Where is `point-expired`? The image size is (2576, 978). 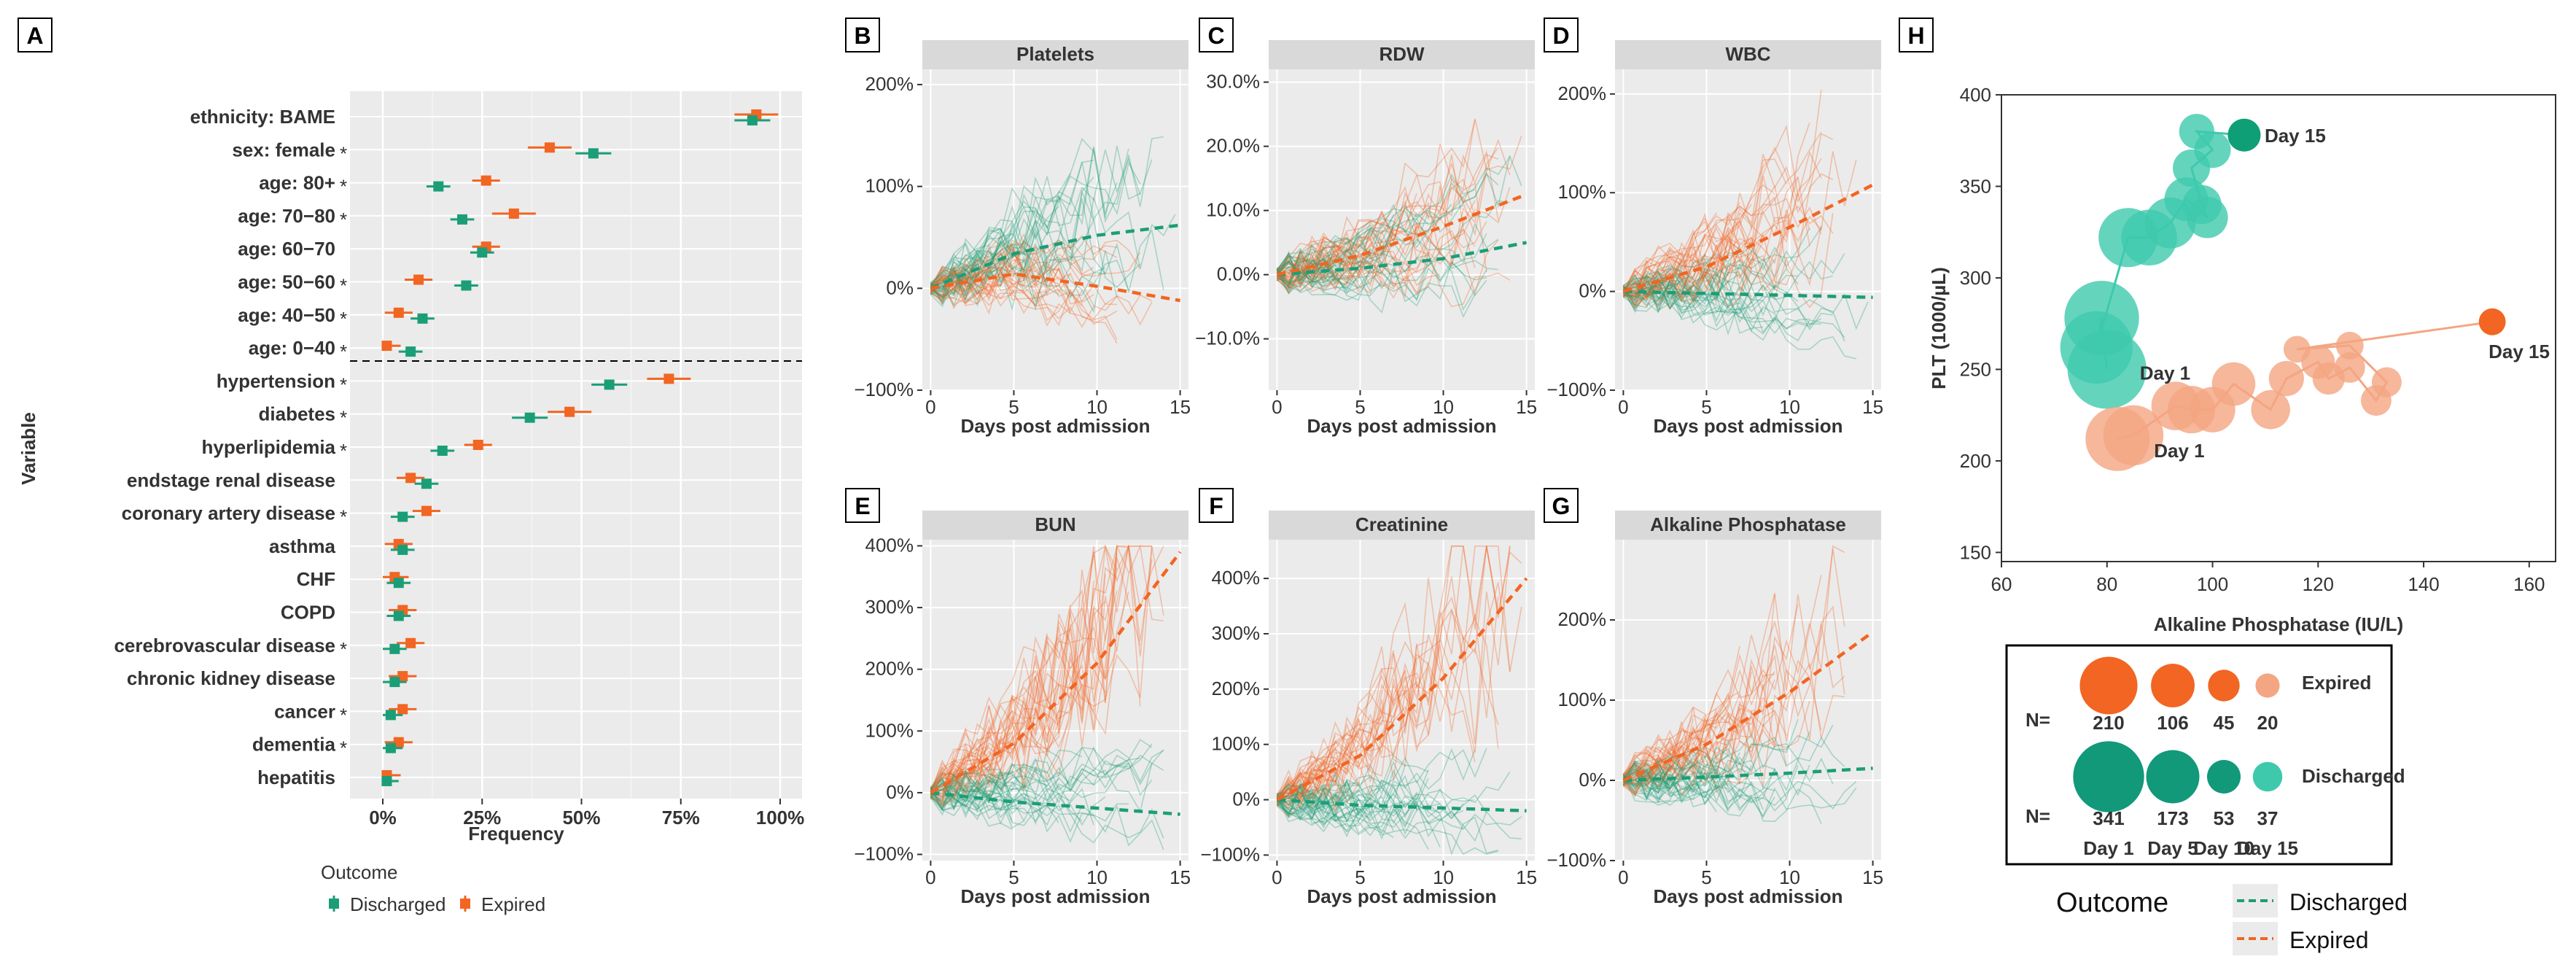 point-expired is located at coordinates (426, 511).